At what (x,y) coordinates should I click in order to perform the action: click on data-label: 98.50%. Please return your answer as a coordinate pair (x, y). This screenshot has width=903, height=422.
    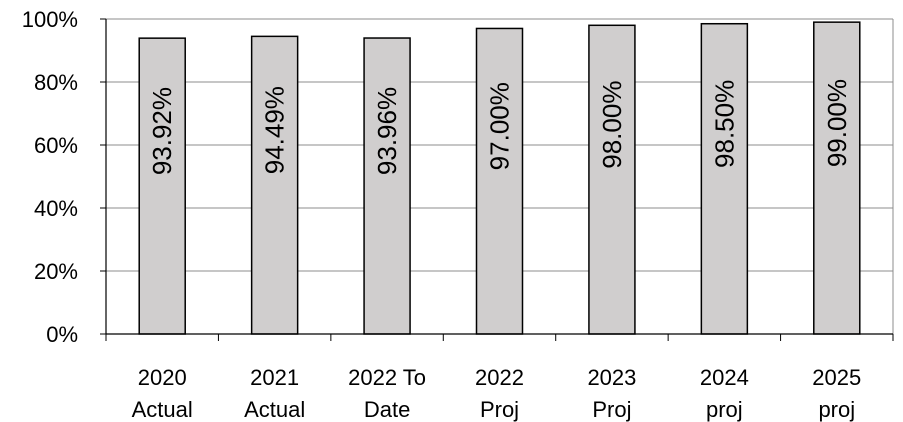
    Looking at the image, I should click on (724, 124).